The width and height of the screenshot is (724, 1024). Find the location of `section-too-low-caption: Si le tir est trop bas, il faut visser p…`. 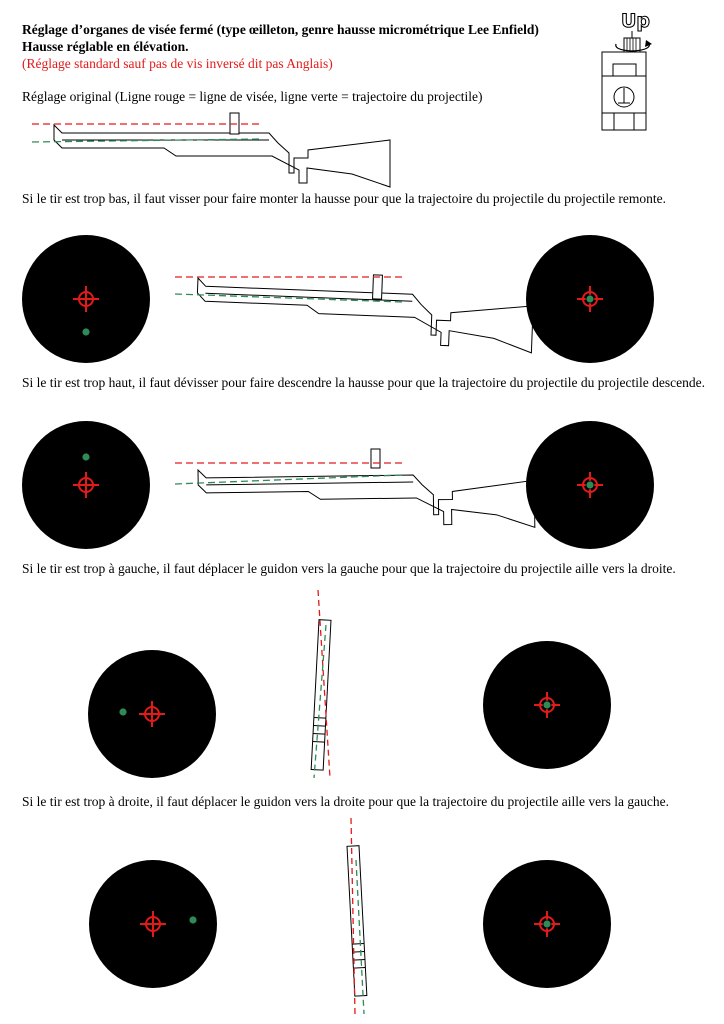

section-too-low-caption: Si le tir est trop bas, il faut visser p… is located at coordinates (344, 198).